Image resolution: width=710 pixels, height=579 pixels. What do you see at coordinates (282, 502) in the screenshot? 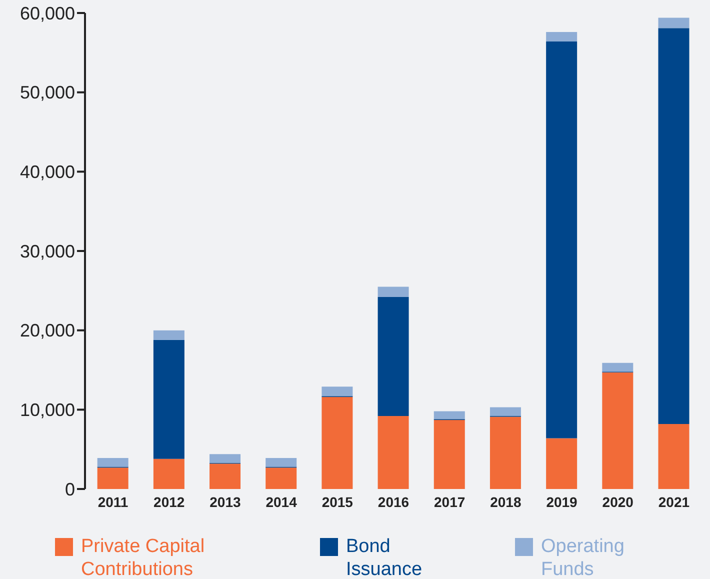
I see `x-tick-label: 2014` at bounding box center [282, 502].